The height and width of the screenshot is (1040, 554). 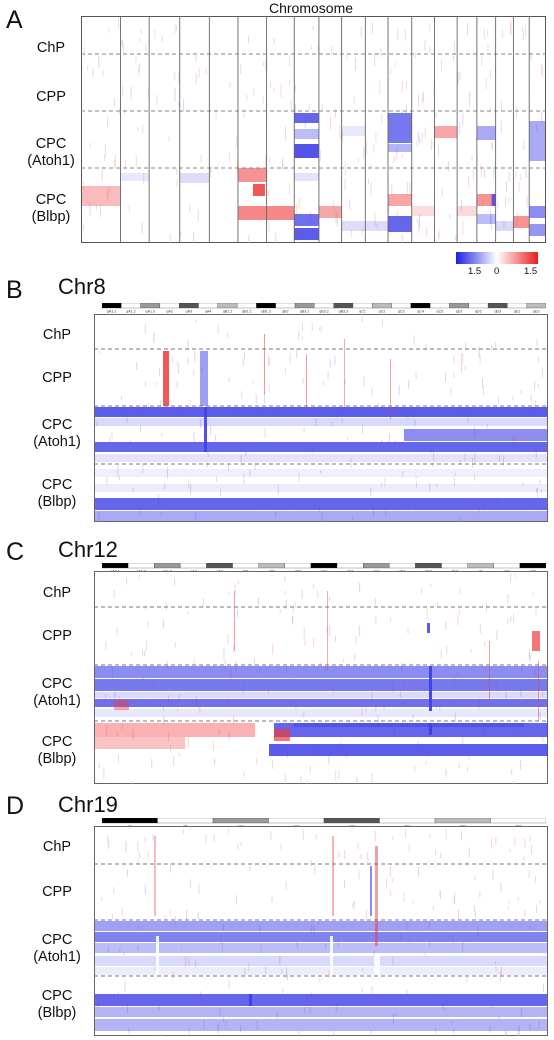 I want to click on blbp-chr8-loss, so click(x=306, y=234).